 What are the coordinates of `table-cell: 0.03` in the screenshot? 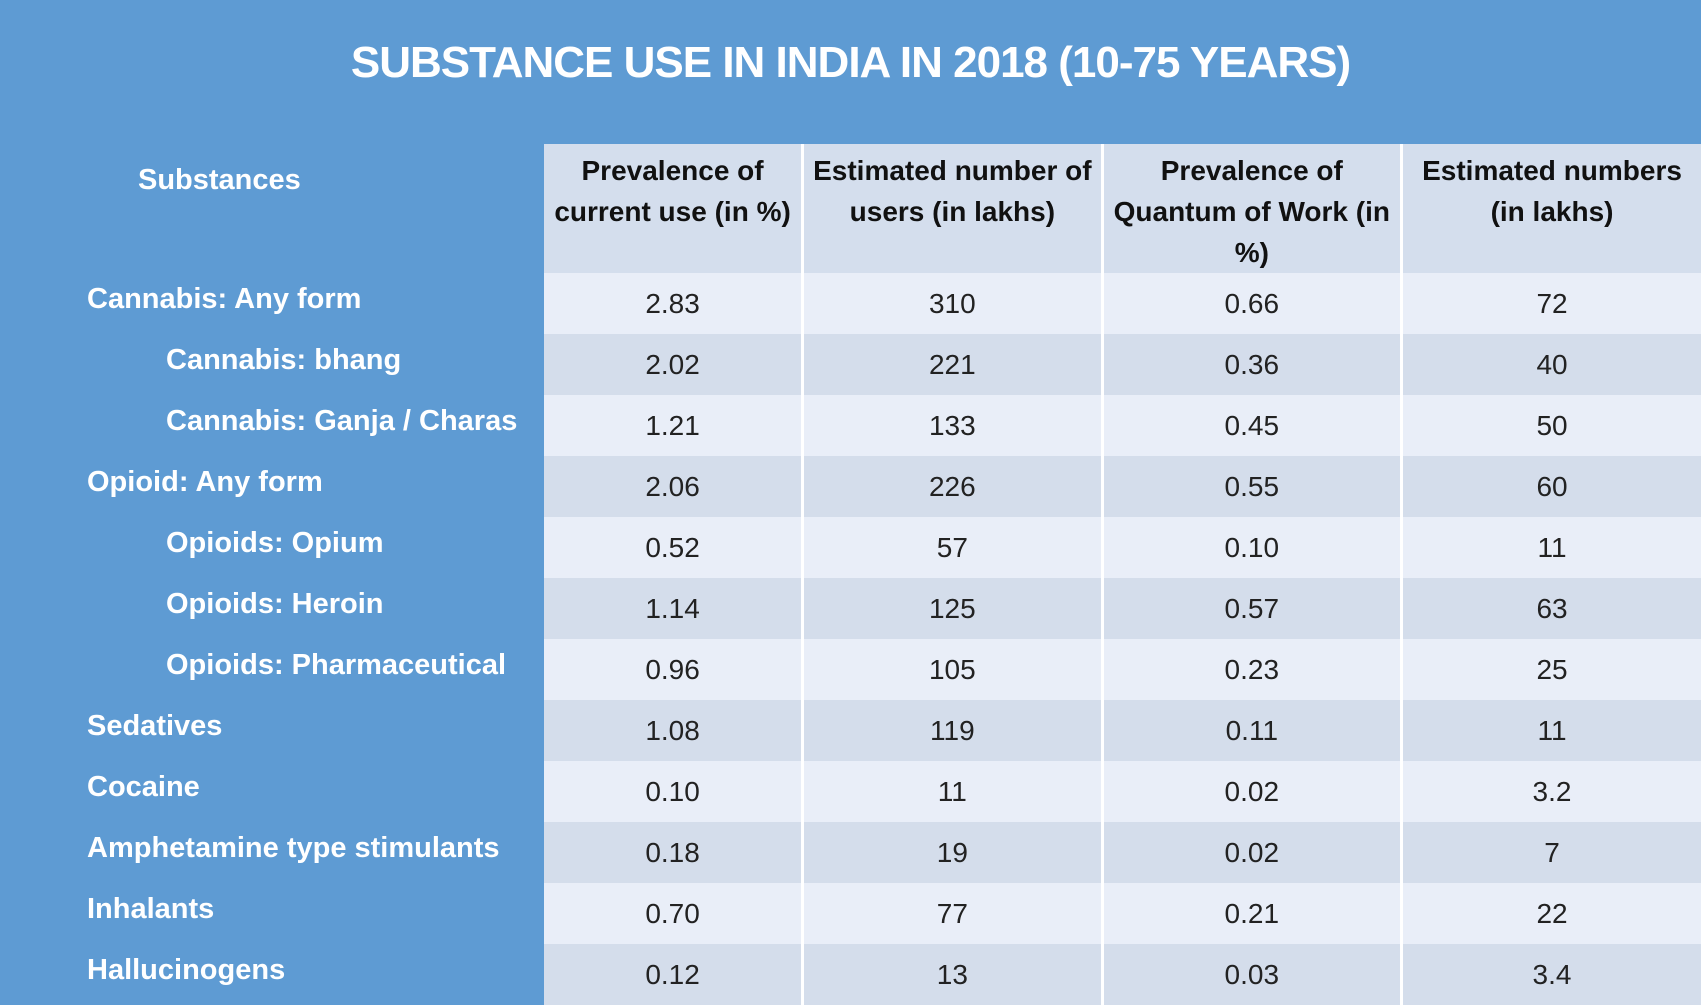 It's located at (1251, 974).